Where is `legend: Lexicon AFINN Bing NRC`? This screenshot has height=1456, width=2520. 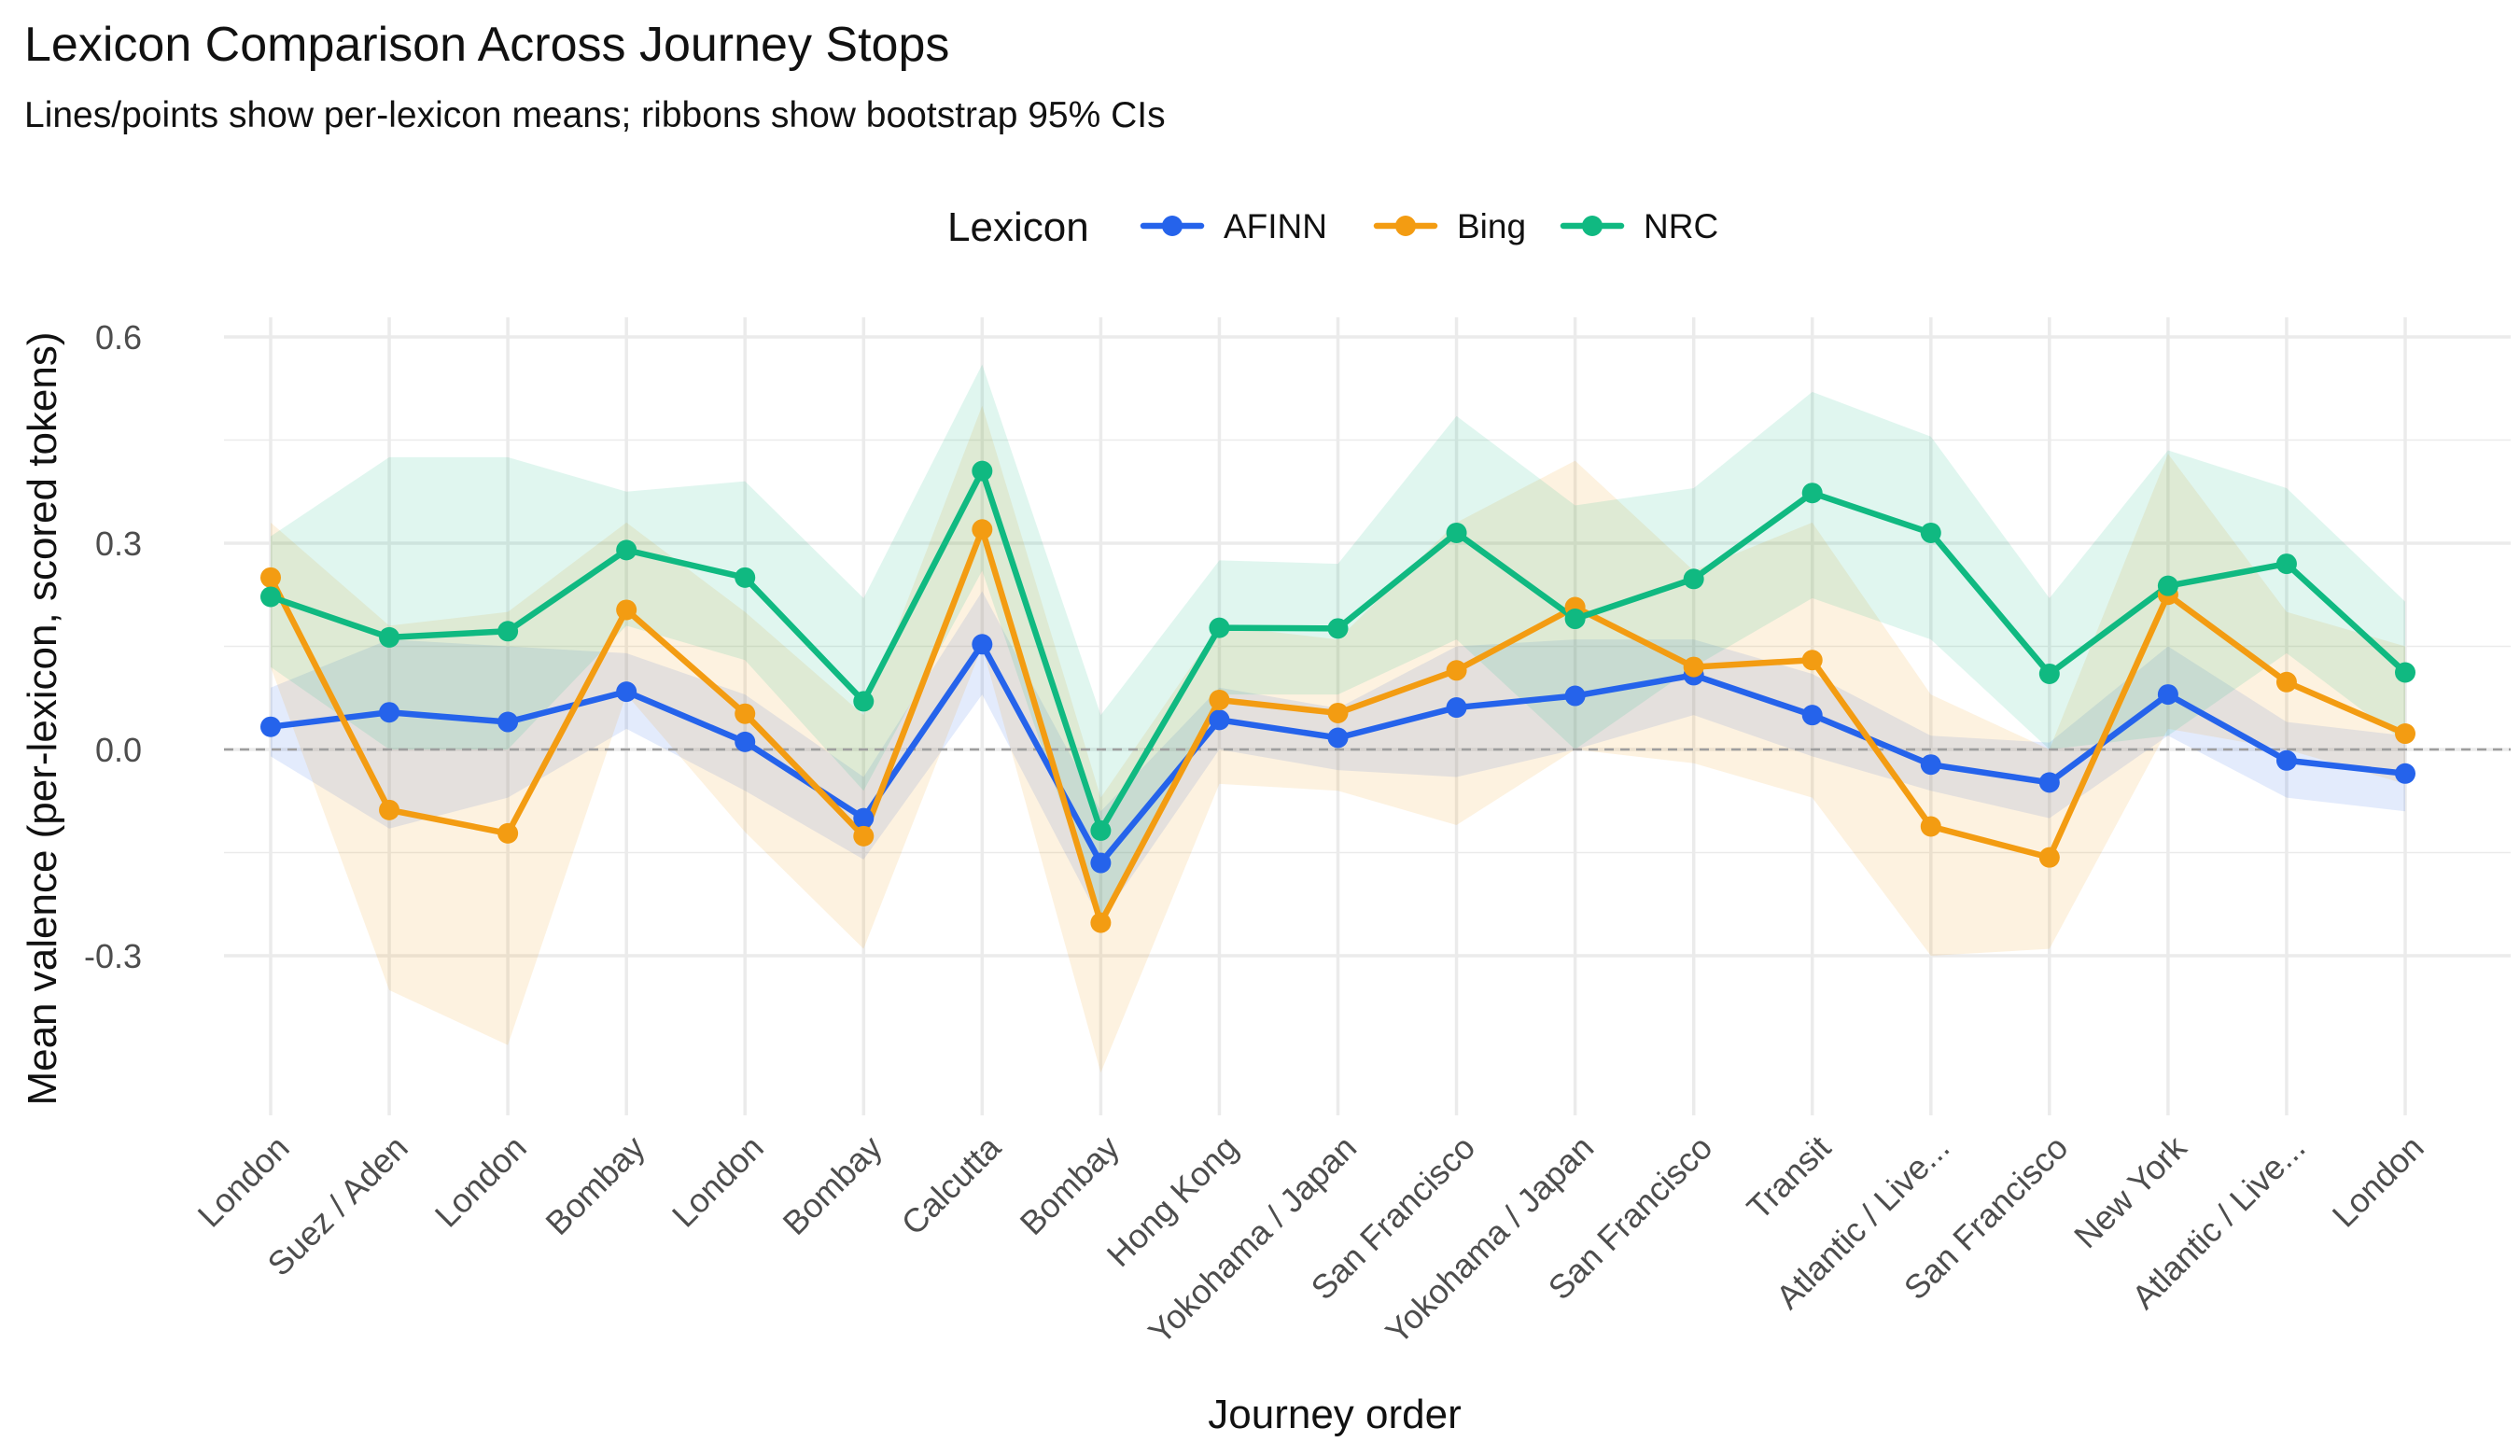
legend: Lexicon AFINN Bing NRC is located at coordinates (1332, 227).